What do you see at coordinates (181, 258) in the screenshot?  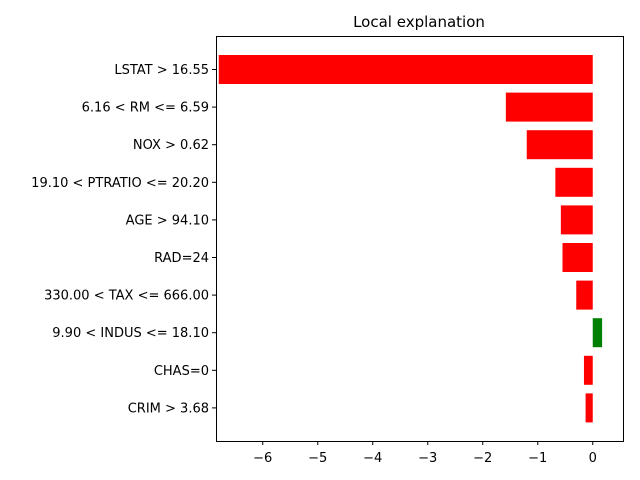 I see `y-tick-label: RAD=24` at bounding box center [181, 258].